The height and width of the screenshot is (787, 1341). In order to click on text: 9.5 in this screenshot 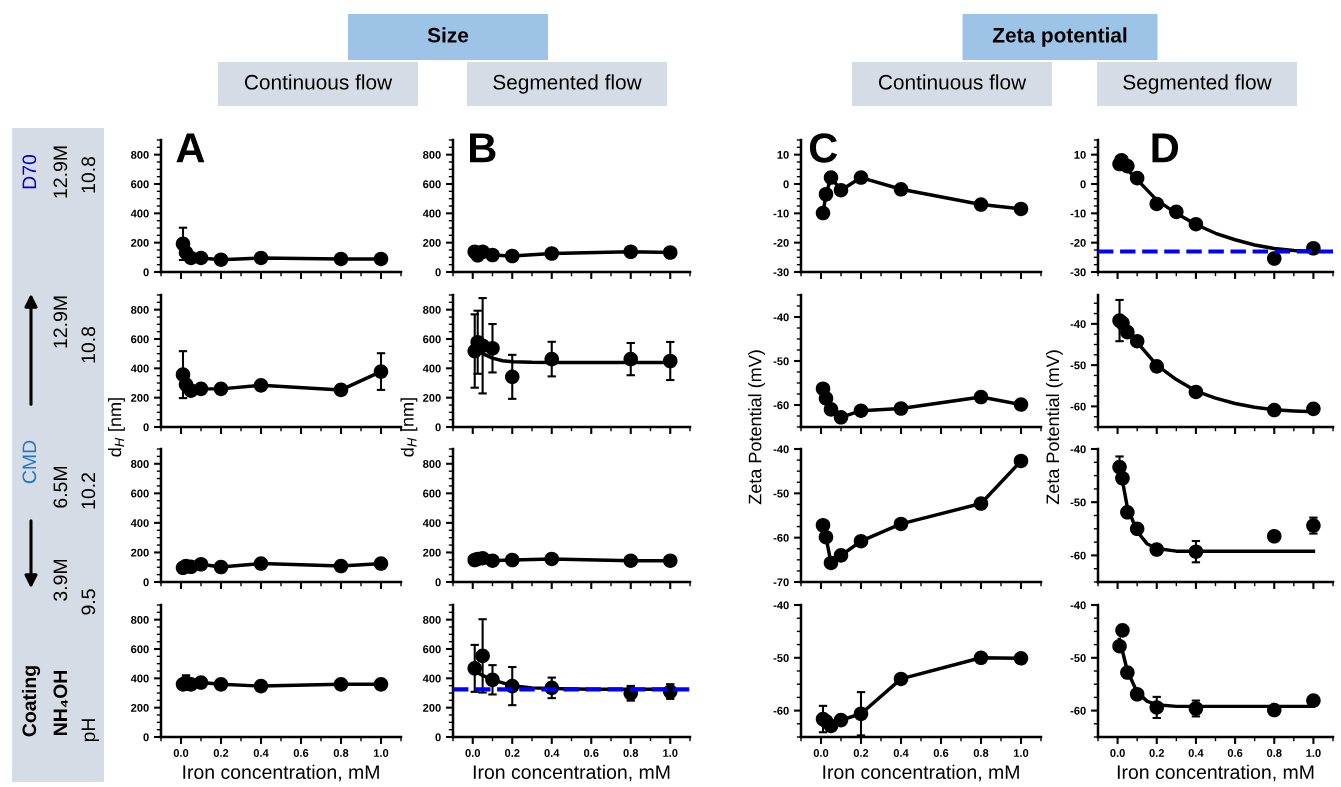, I will do `click(88, 602)`.